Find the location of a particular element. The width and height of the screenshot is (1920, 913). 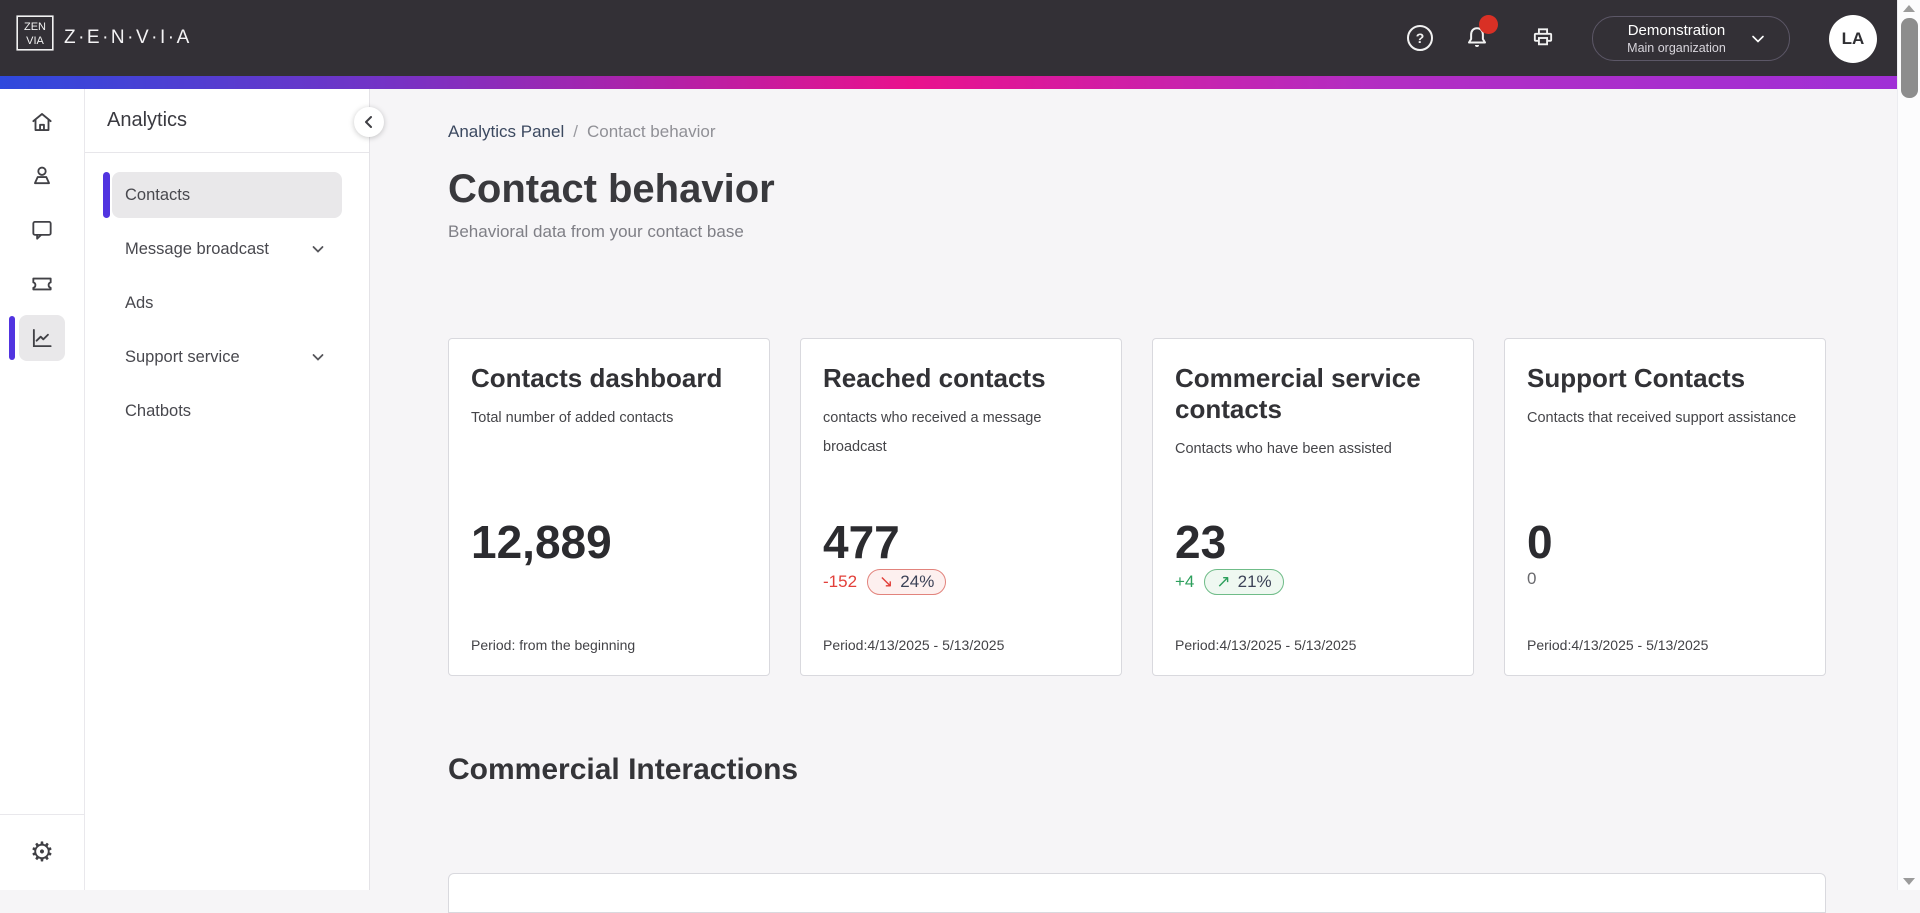

trend-down-icon: ↘ is located at coordinates (886, 581).